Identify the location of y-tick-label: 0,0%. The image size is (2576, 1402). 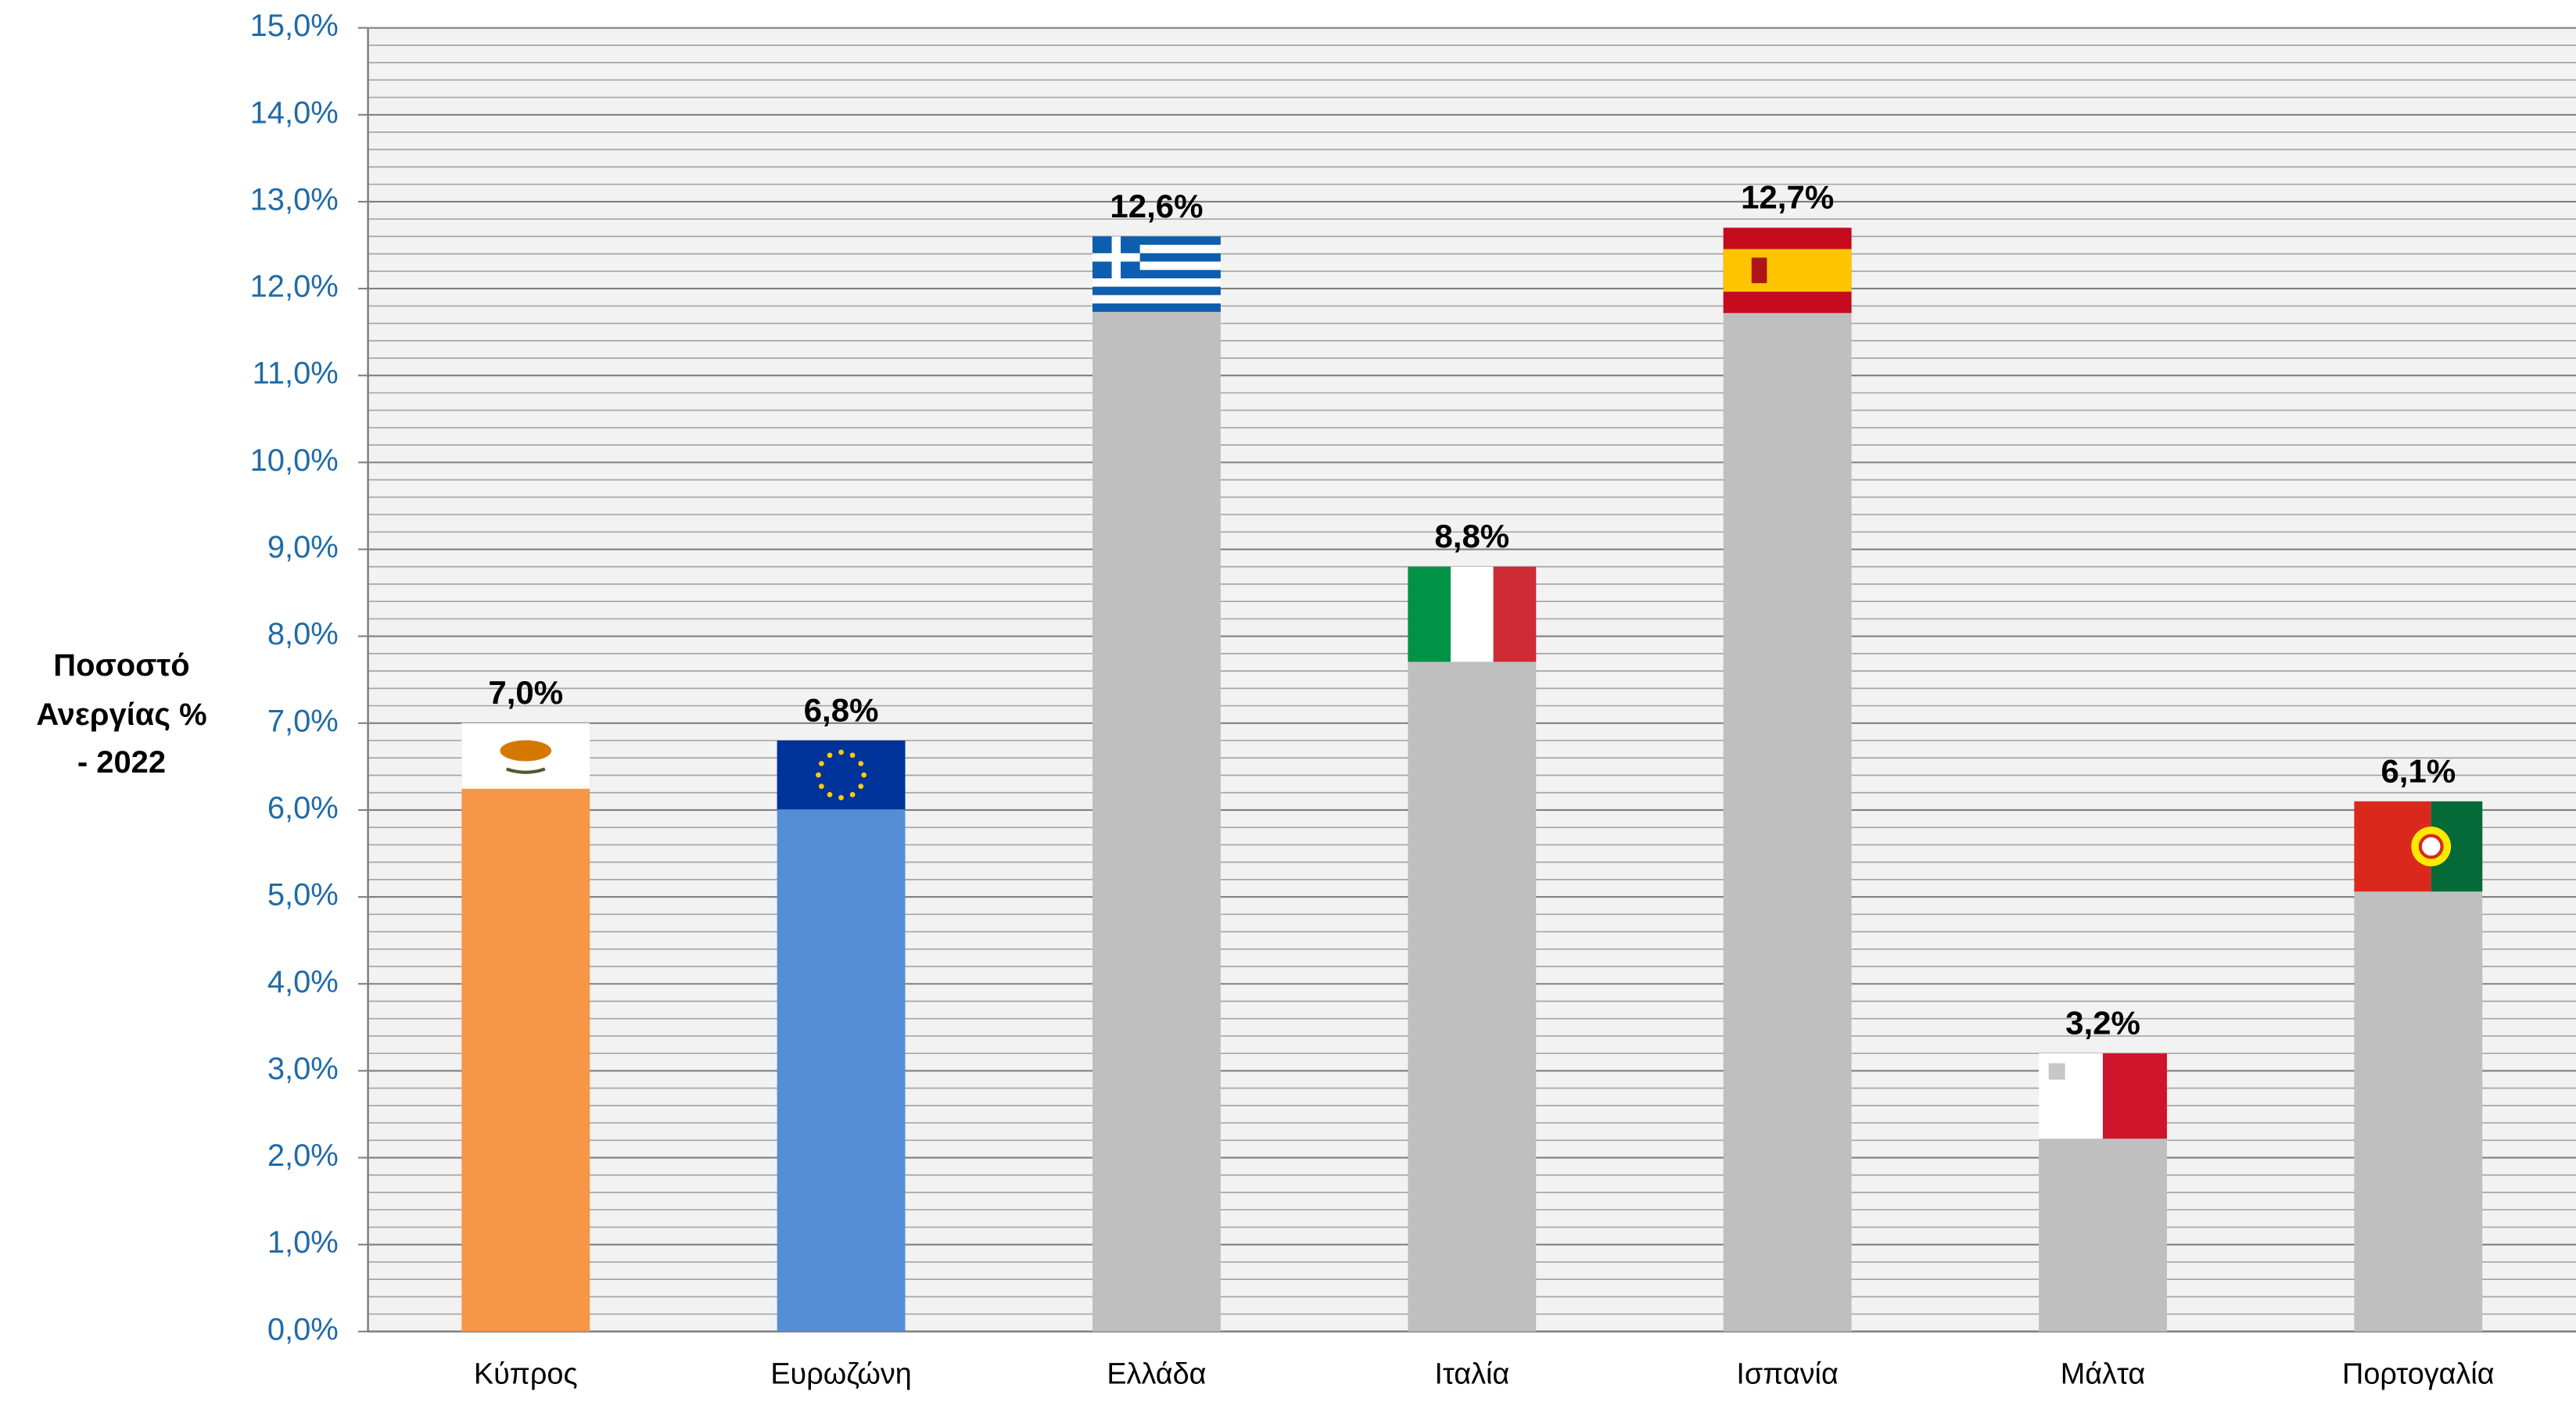
(303, 1329).